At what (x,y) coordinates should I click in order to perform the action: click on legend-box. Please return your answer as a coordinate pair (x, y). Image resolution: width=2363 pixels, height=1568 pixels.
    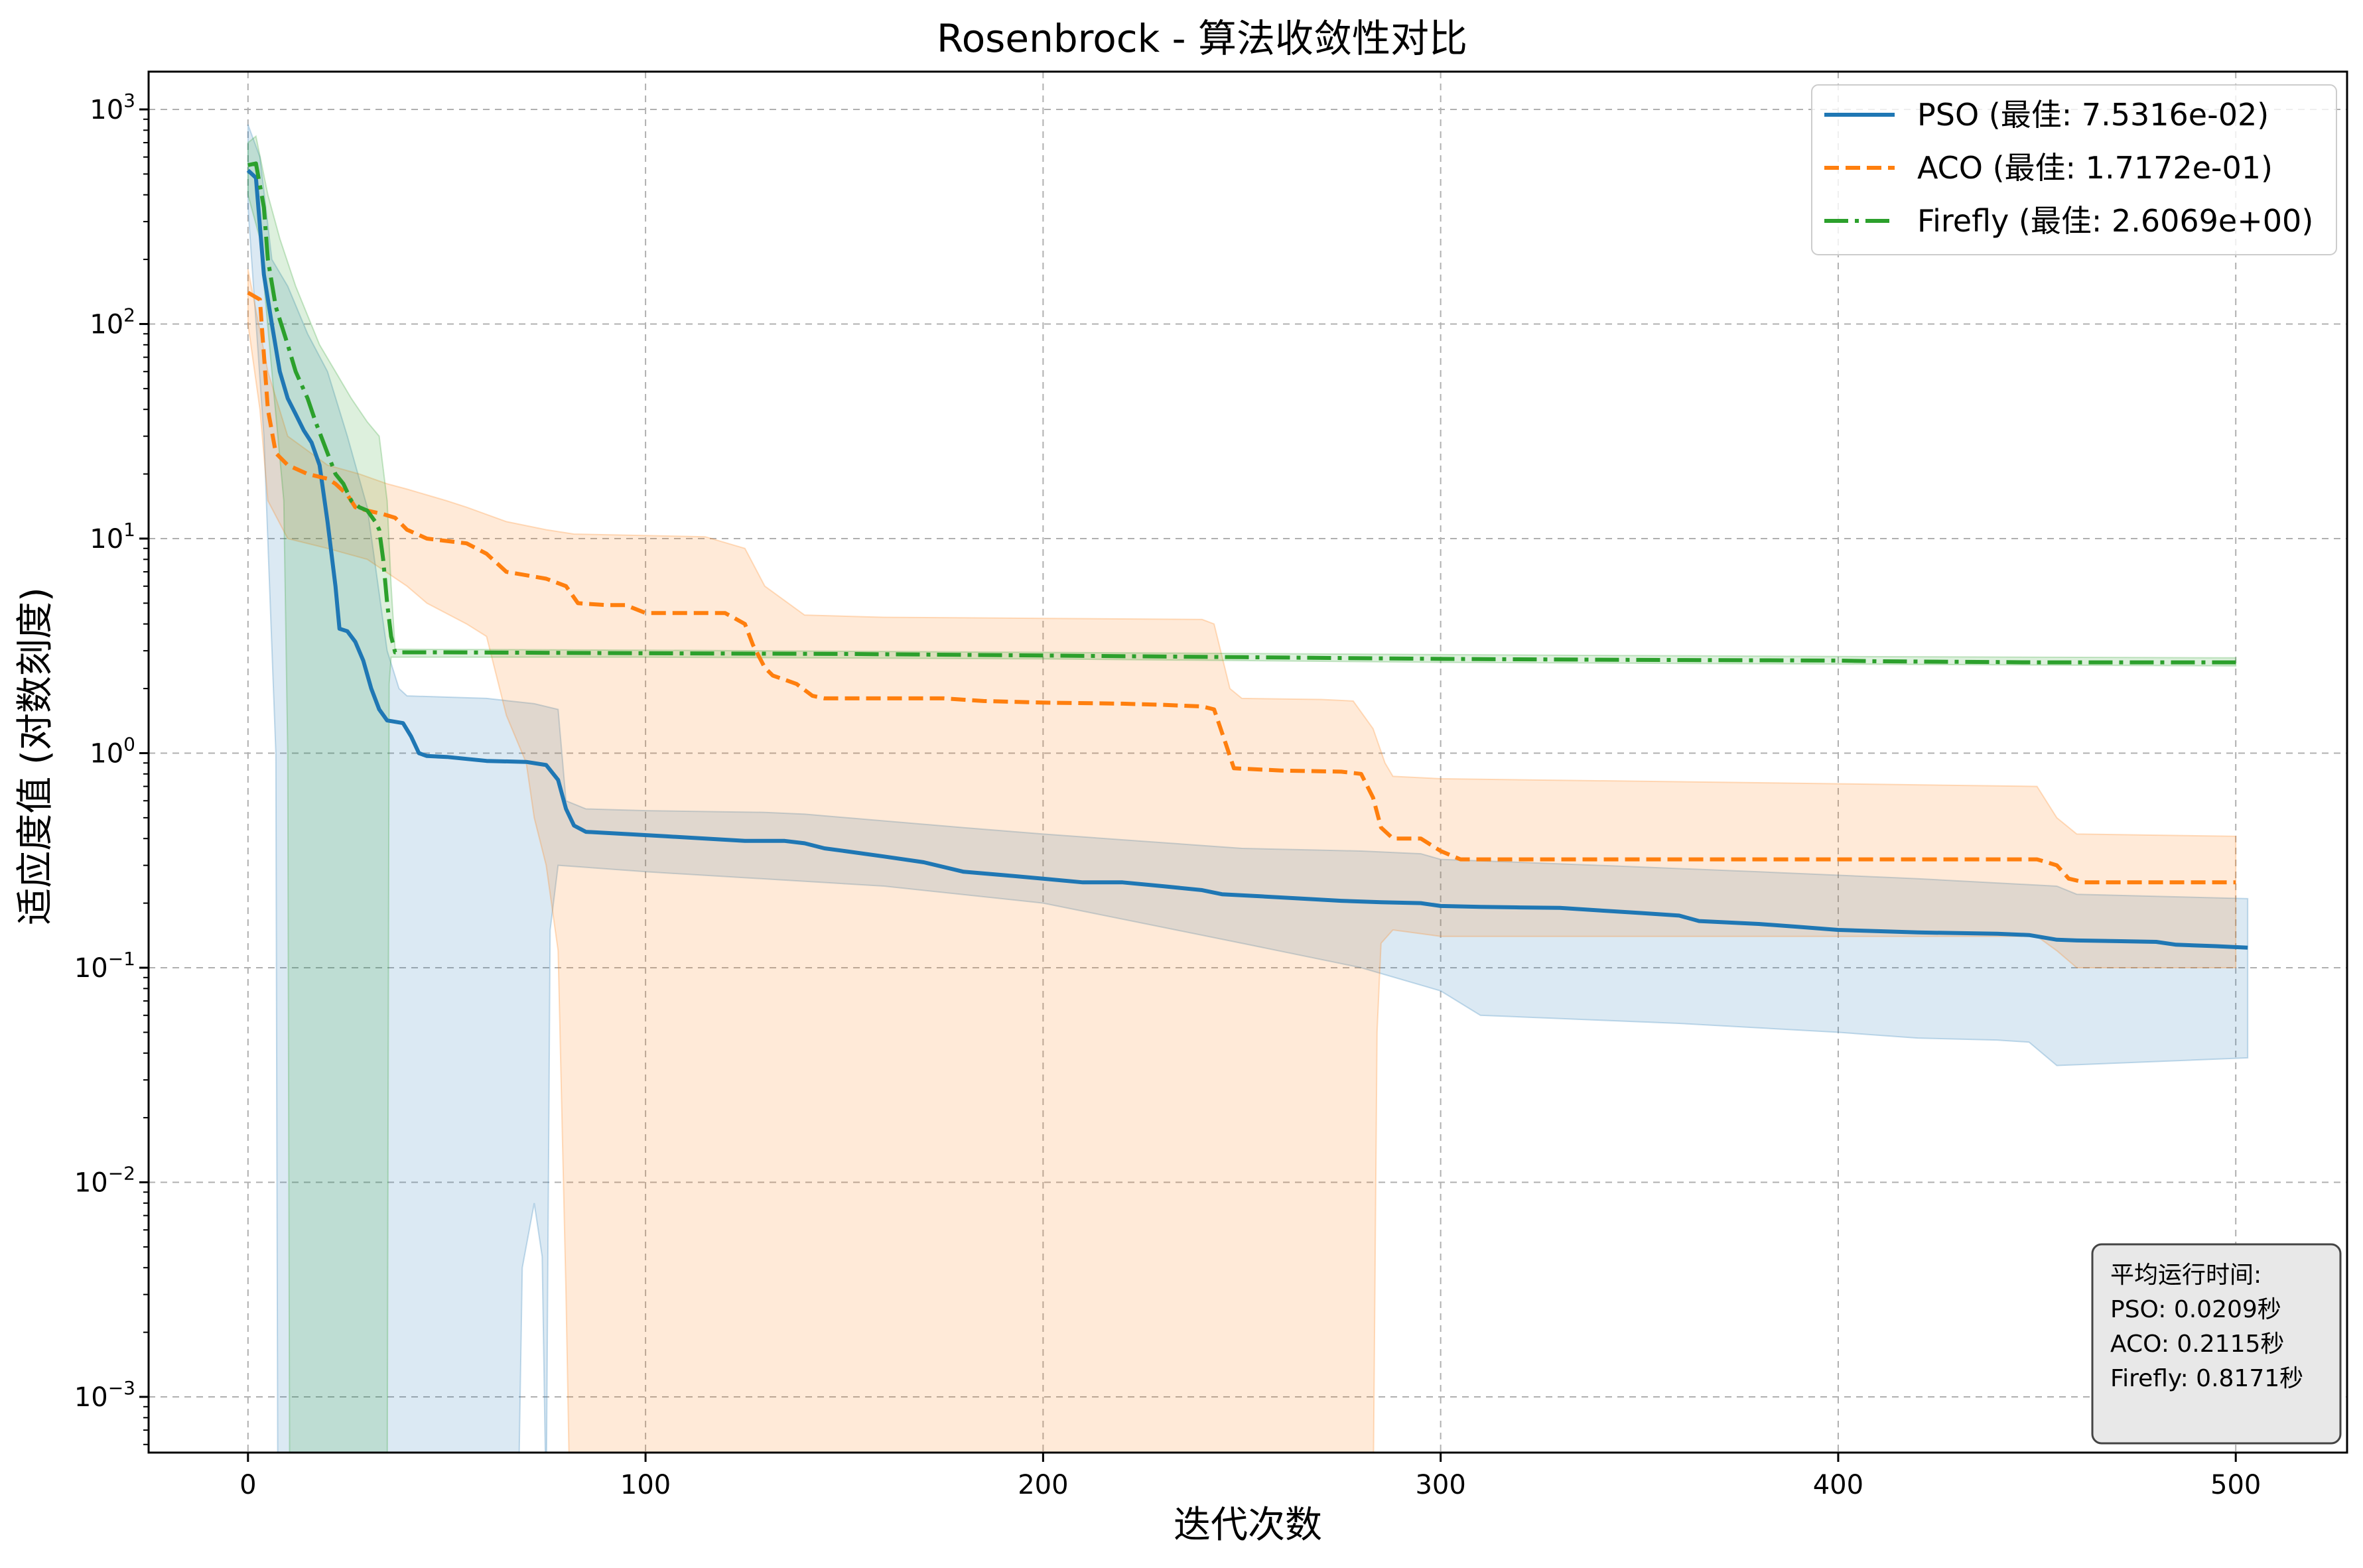
    Looking at the image, I should click on (2074, 169).